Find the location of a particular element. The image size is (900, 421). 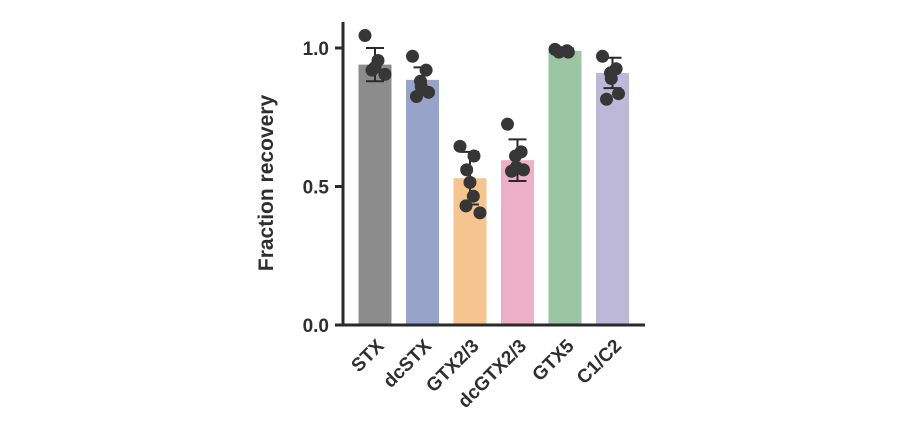

y-tick-label: 1.0 is located at coordinates (316, 49).